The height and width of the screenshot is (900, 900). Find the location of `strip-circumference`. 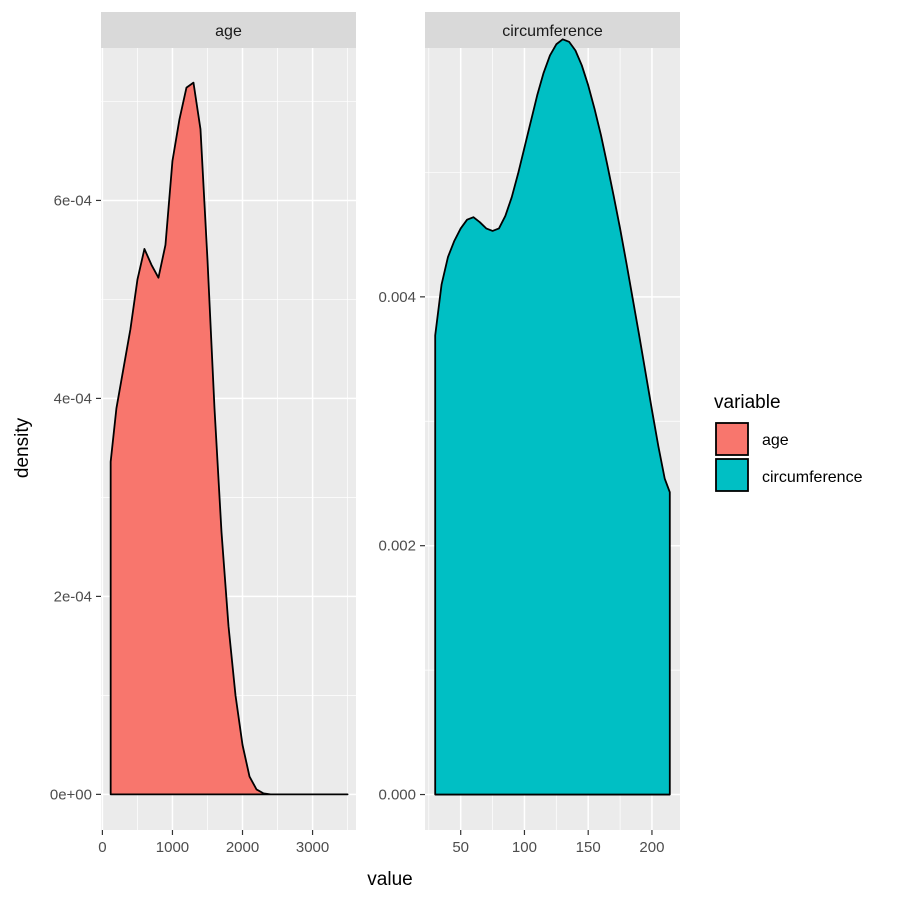

strip-circumference is located at coordinates (552, 30).